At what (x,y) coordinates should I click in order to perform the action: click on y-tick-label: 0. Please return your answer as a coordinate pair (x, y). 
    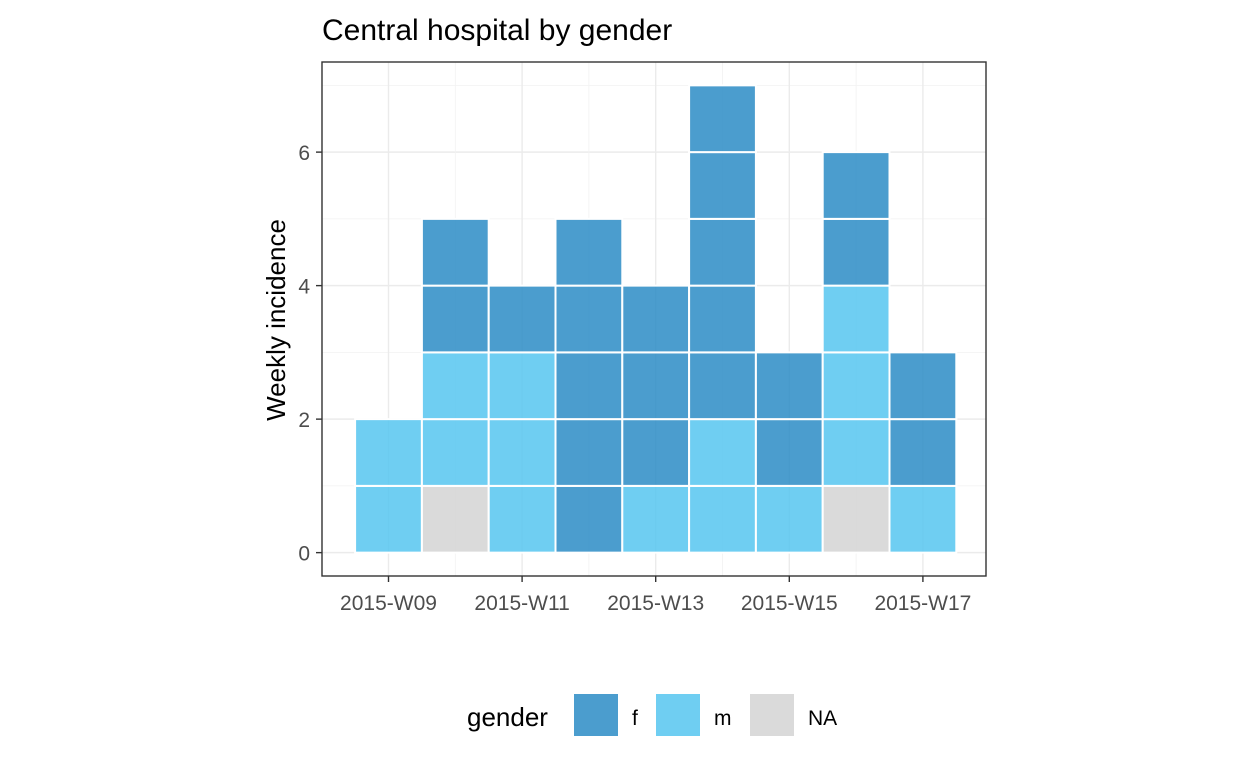
    Looking at the image, I should click on (304, 554).